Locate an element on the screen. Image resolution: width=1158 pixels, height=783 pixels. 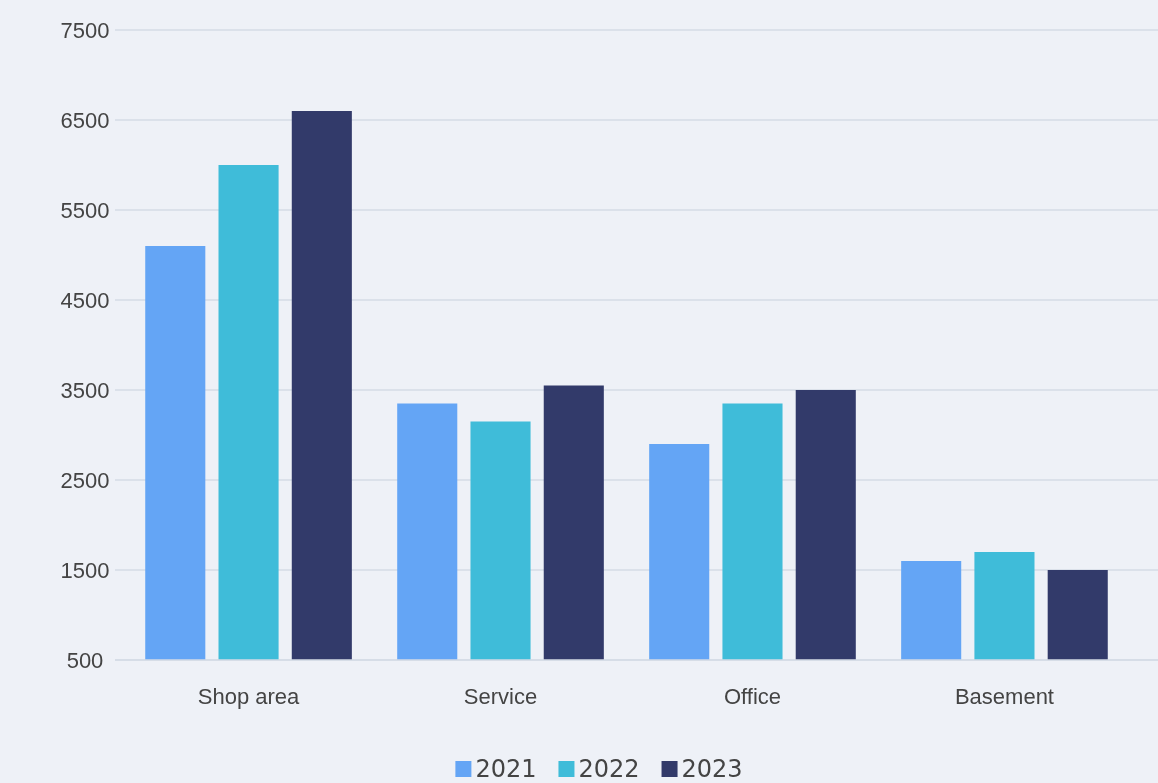
y-tick-label: 2500 is located at coordinates (85, 480).